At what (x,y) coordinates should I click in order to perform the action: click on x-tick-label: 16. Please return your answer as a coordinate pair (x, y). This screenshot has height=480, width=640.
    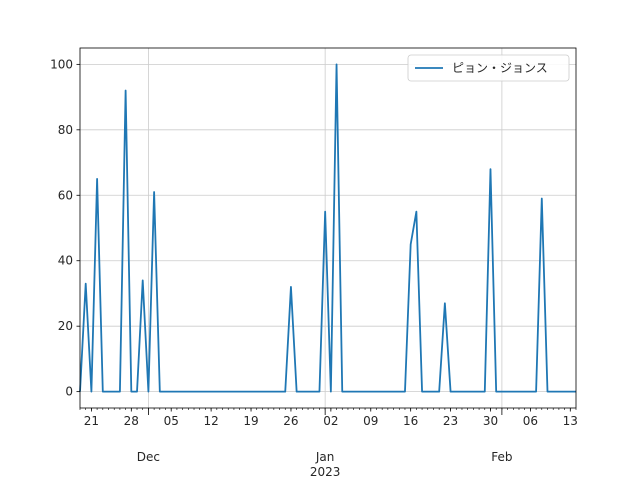
    Looking at the image, I should click on (410, 421).